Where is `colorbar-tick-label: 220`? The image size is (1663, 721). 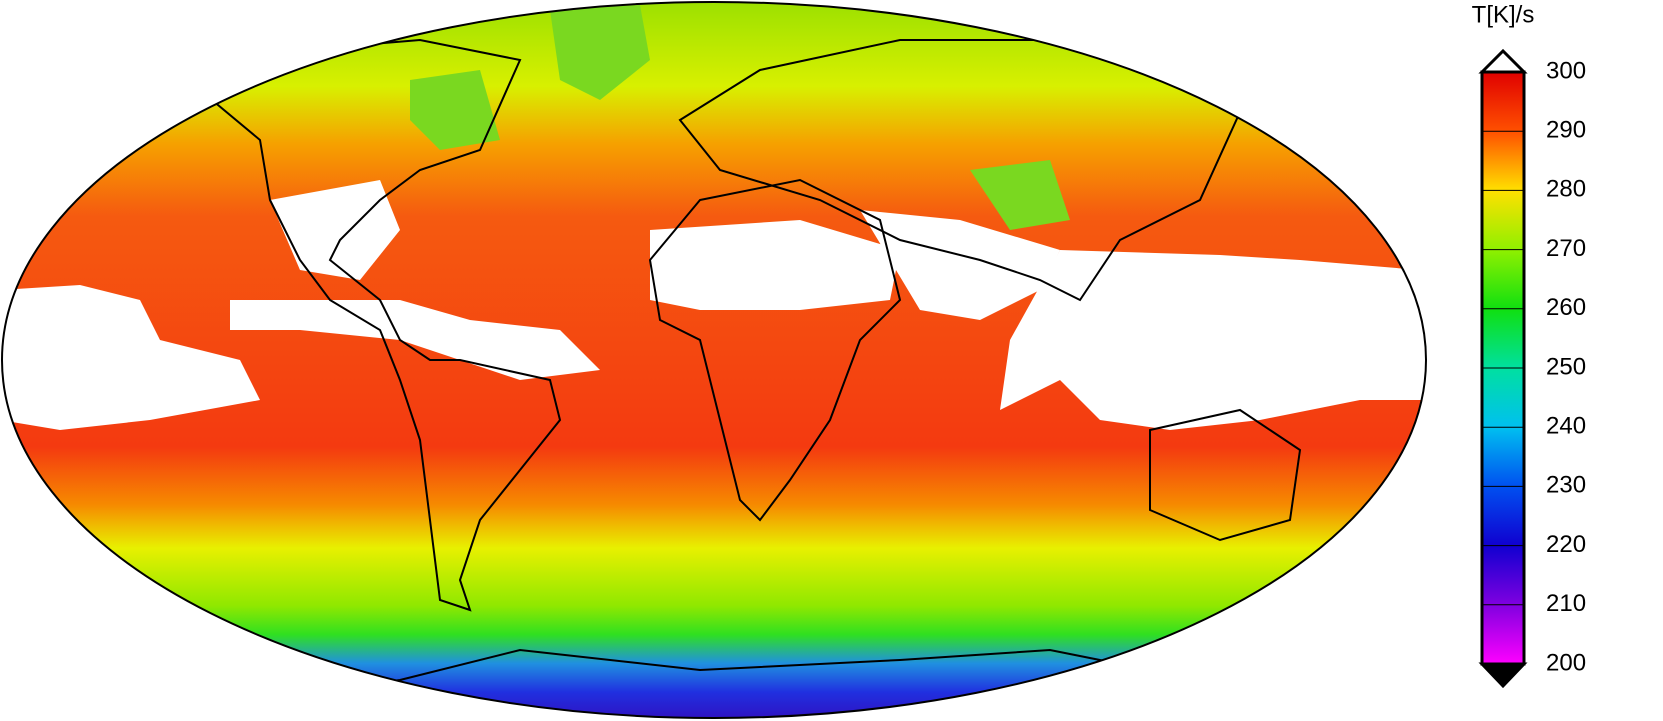
colorbar-tick-label: 220 is located at coordinates (1566, 544).